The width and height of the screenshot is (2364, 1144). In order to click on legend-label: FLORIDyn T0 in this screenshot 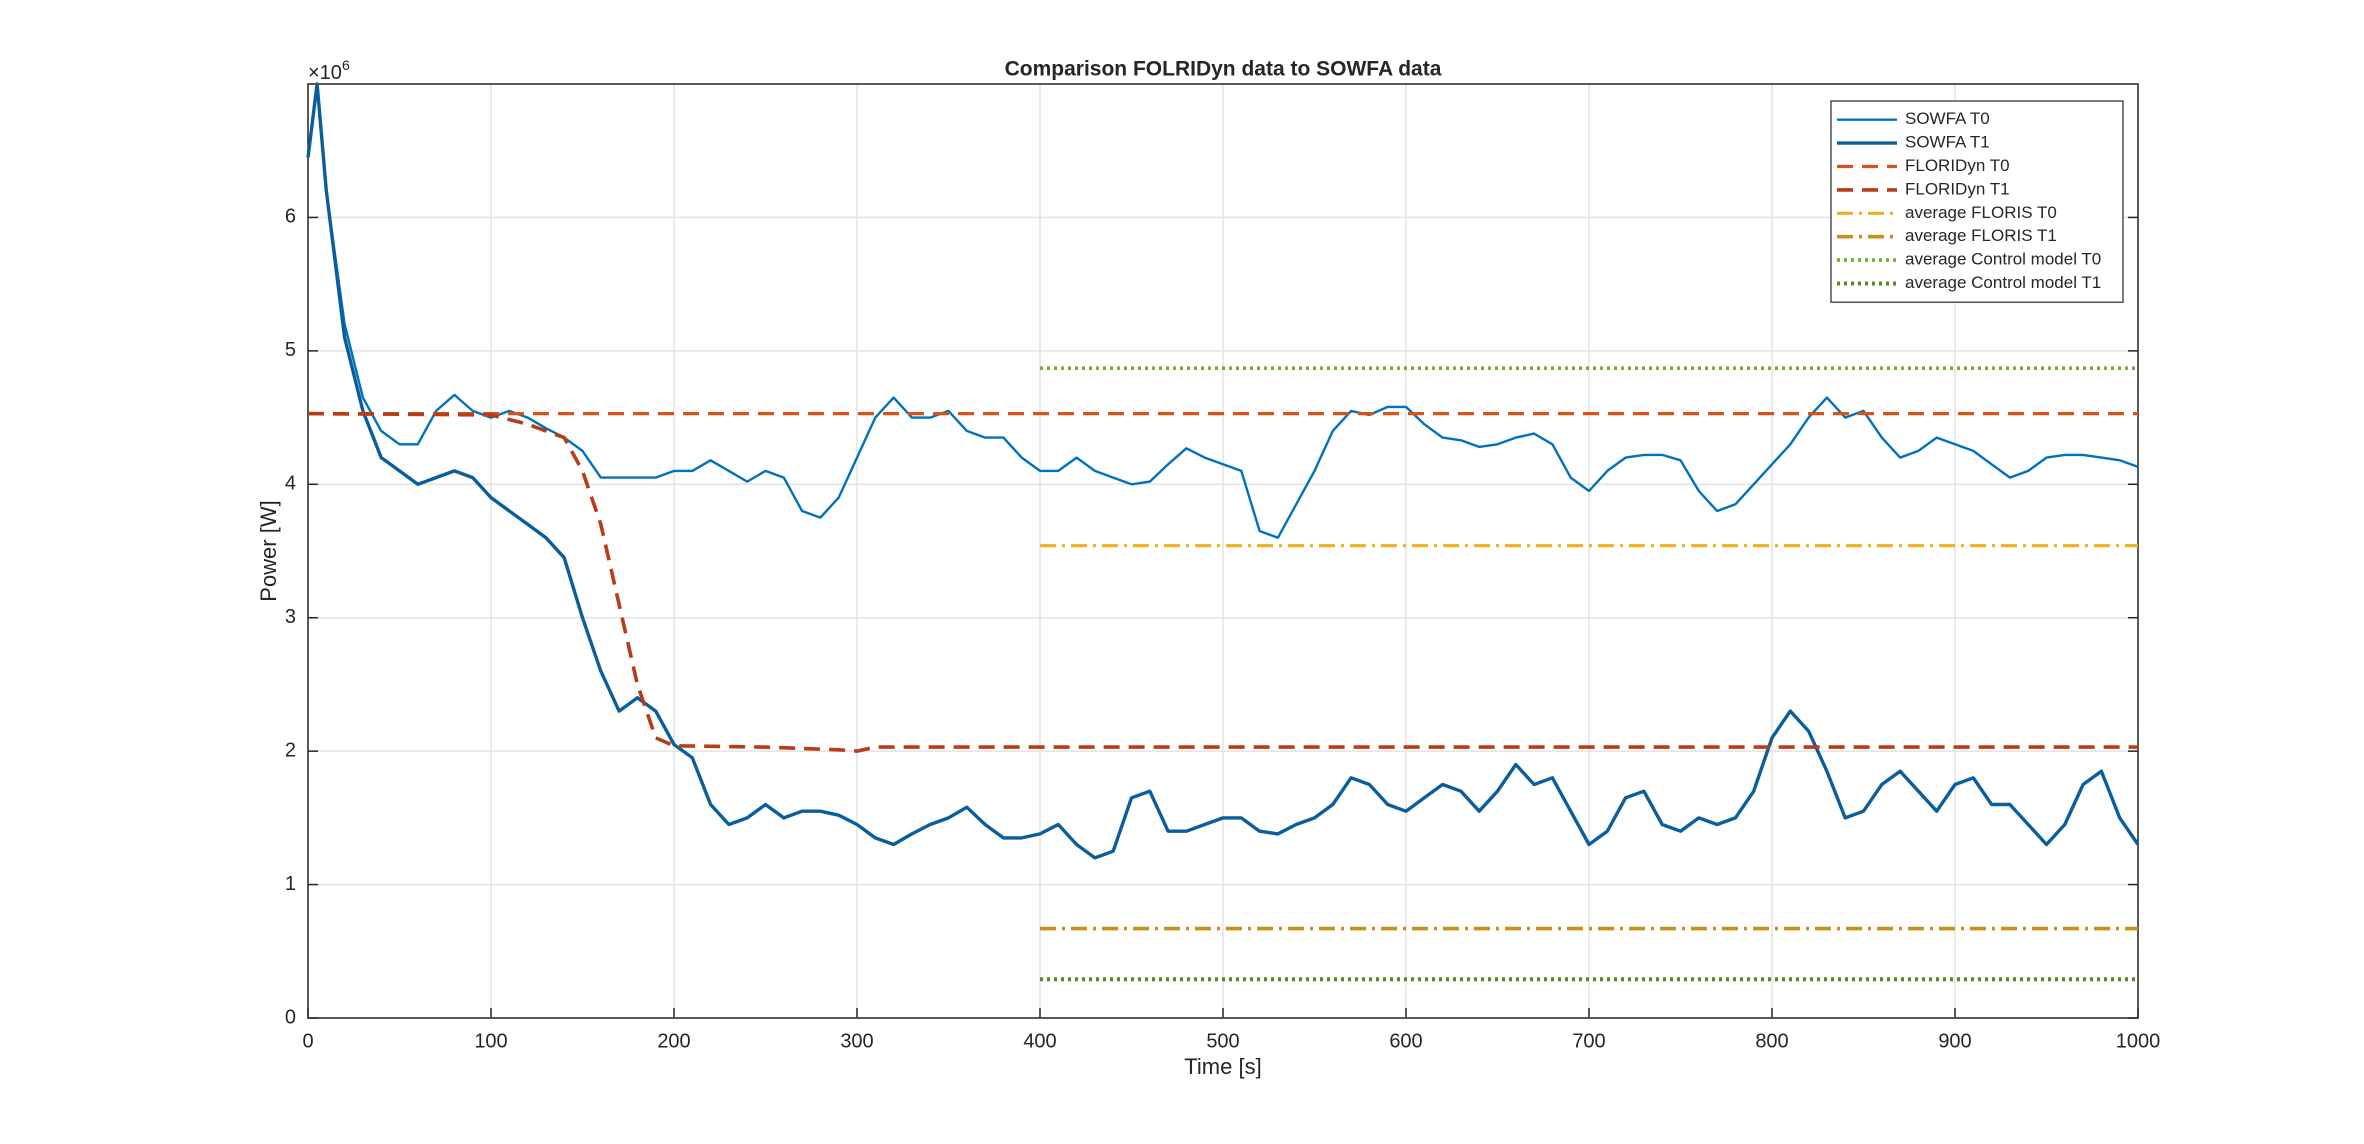, I will do `click(1957, 165)`.